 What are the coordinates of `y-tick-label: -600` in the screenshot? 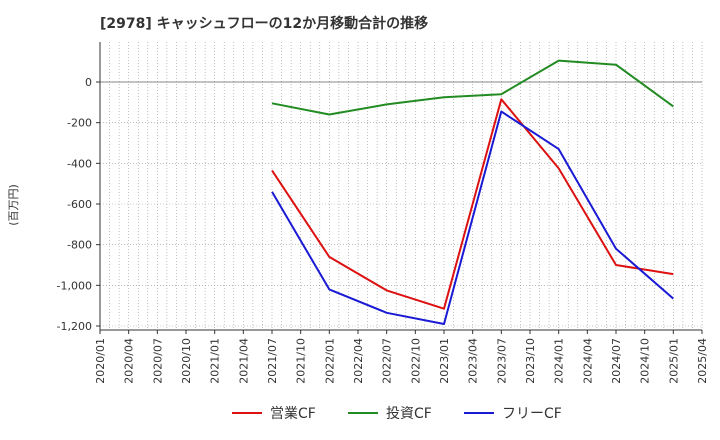 It's located at (79, 204).